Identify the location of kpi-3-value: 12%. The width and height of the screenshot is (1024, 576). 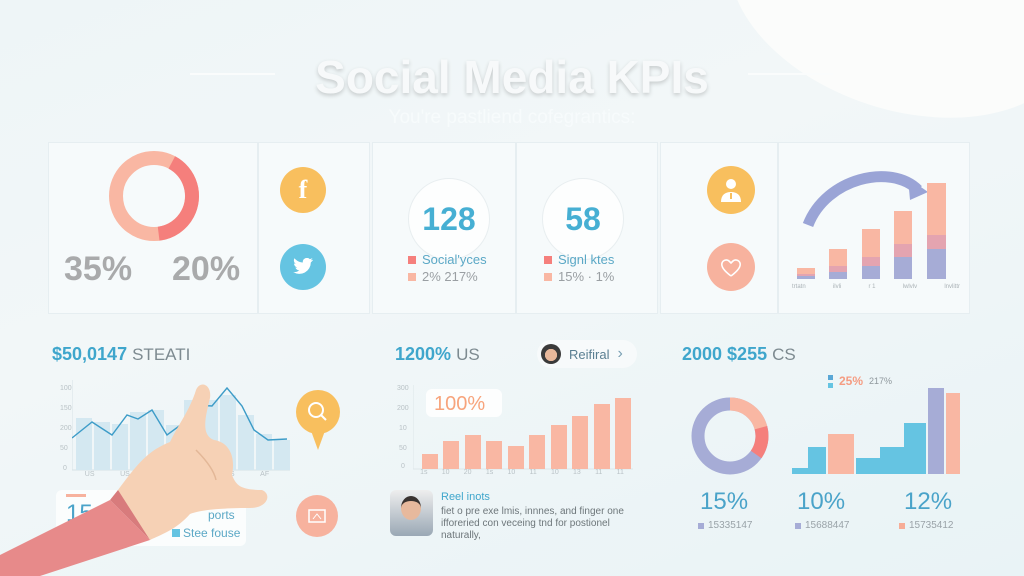
(928, 501).